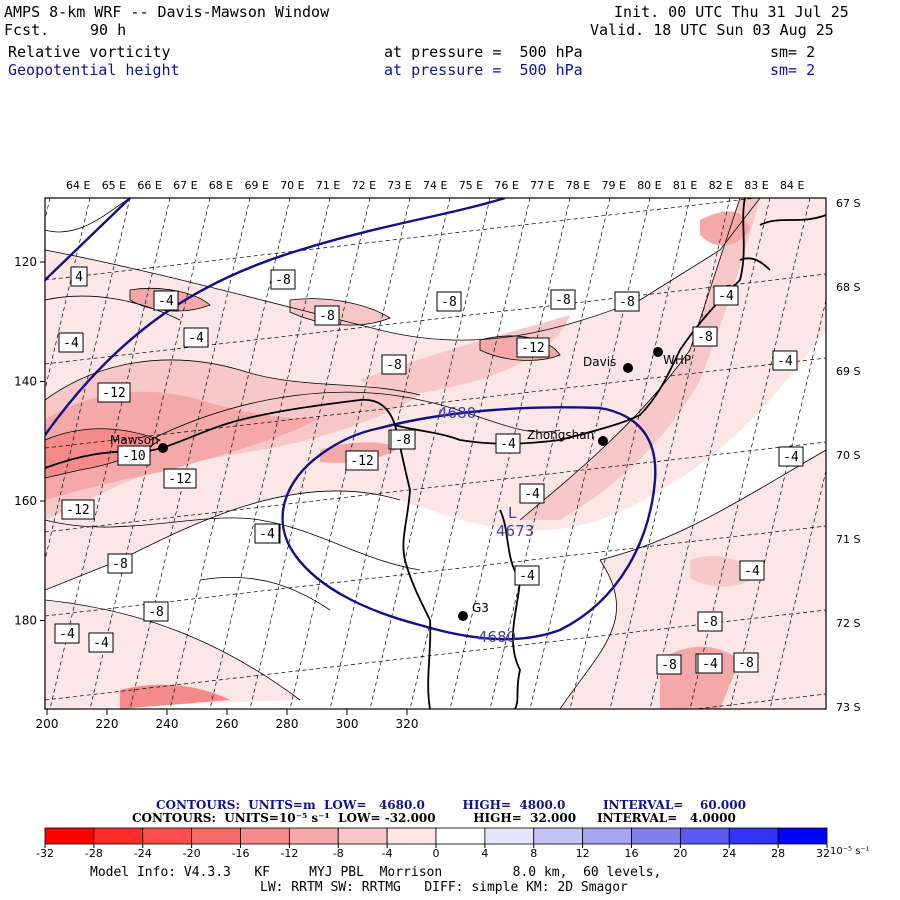  What do you see at coordinates (756, 185) in the screenshot?
I see `lon-label: 83 E` at bounding box center [756, 185].